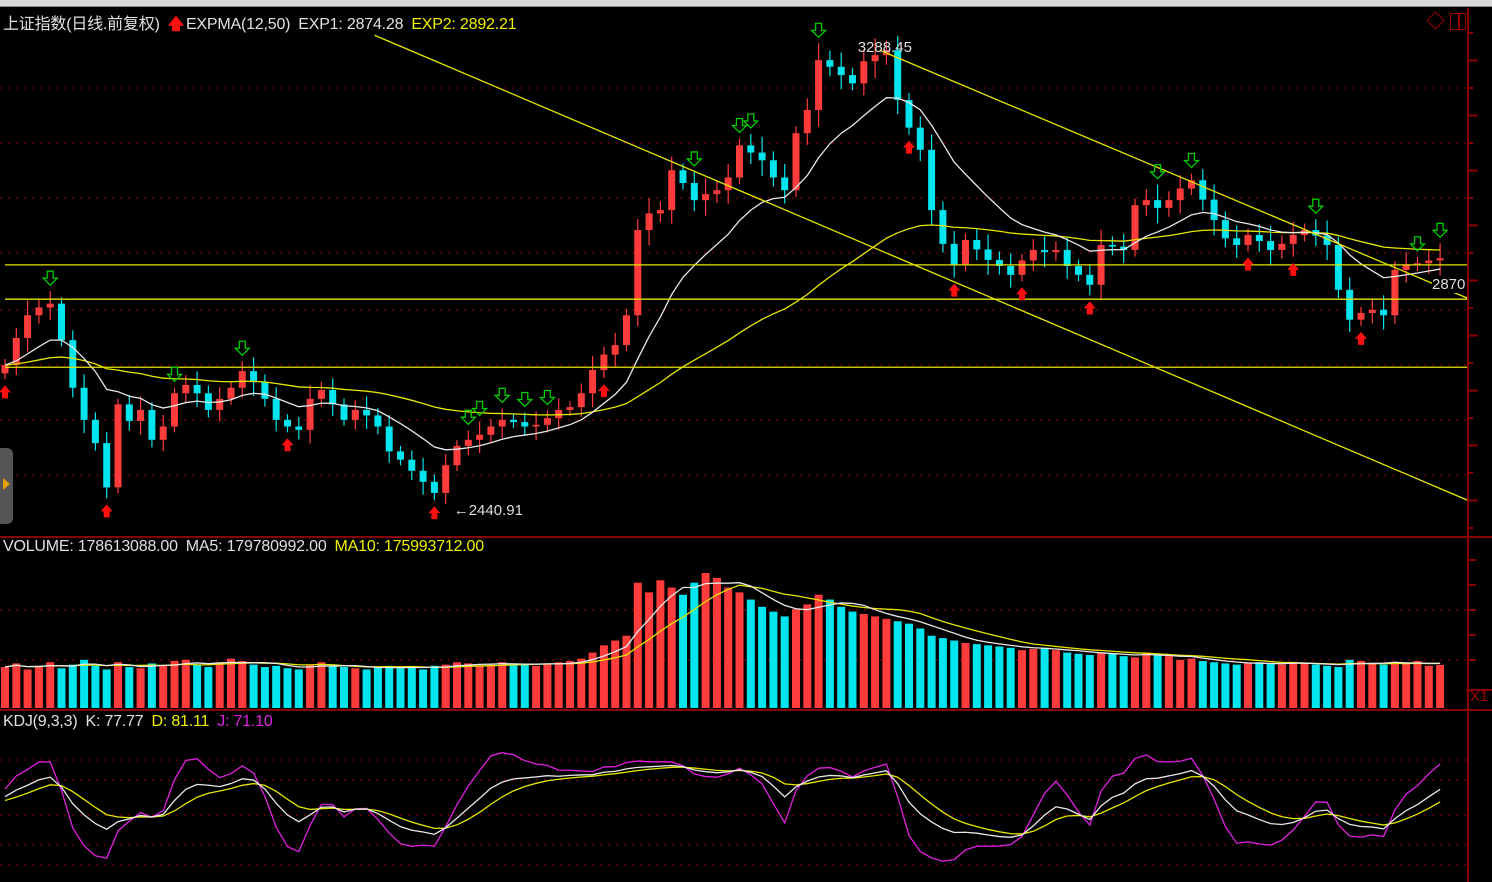 Image resolution: width=1492 pixels, height=882 pixels. I want to click on volume-ma10-line, so click(722, 626).